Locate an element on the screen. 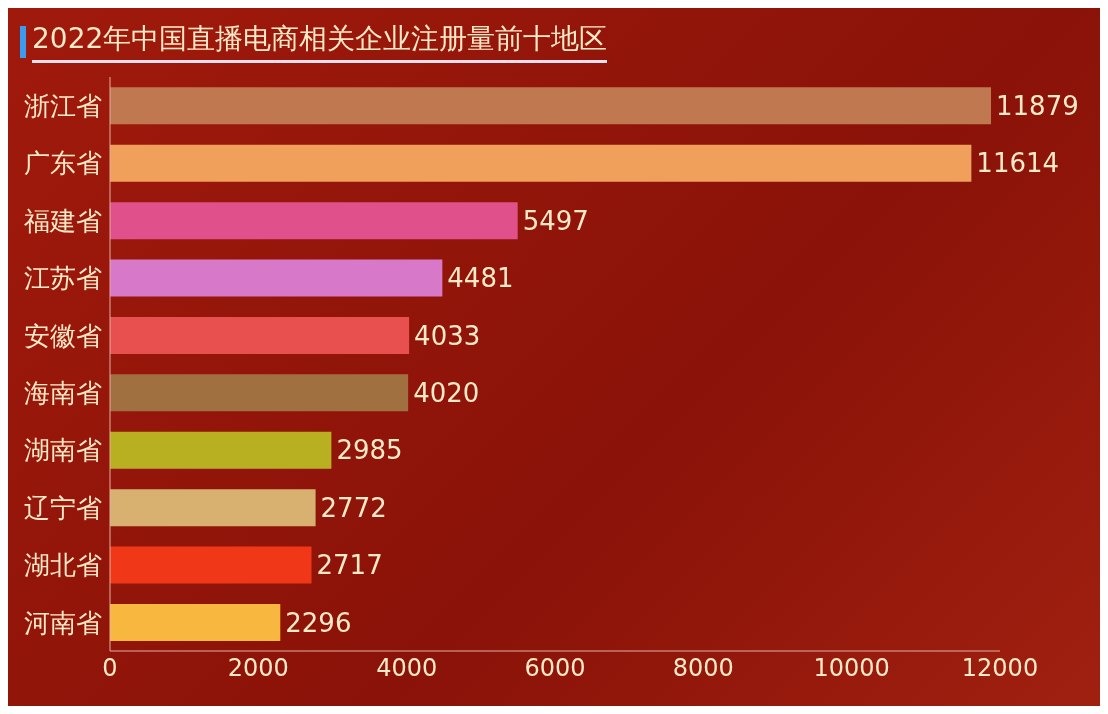 Image resolution: width=1108 pixels, height=714 pixels. y-tick-label: 海南省 is located at coordinates (63, 392).